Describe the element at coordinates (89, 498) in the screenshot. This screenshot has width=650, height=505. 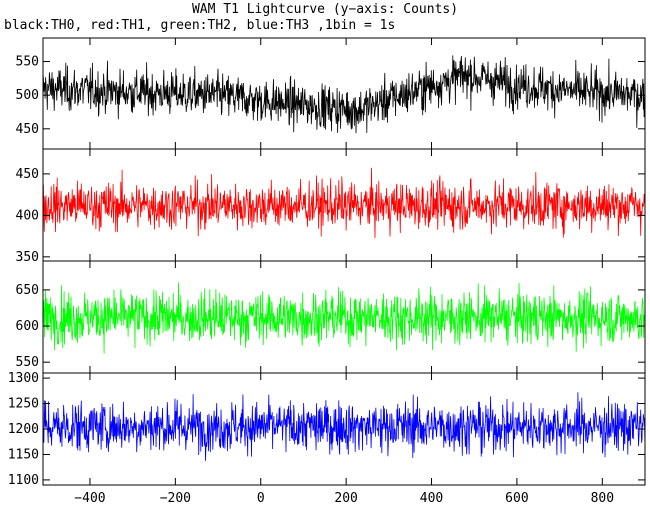
I see `x-tick-label: −400` at that location.